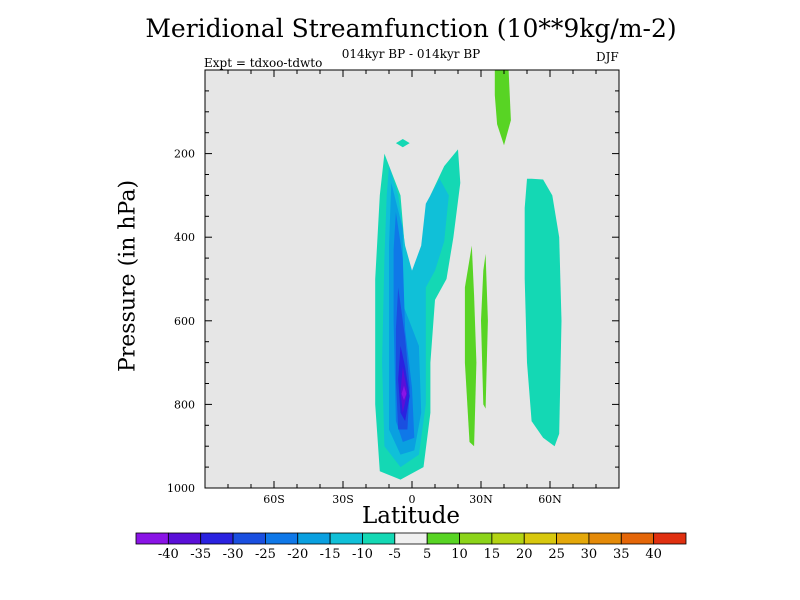 This screenshot has width=800, height=600. What do you see at coordinates (200, 554) in the screenshot?
I see `colorbar-level-label: -35` at bounding box center [200, 554].